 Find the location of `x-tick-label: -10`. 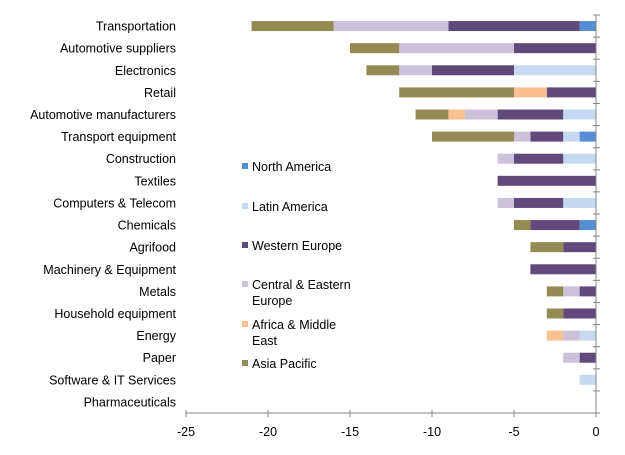

x-tick-label: -10 is located at coordinates (432, 432).